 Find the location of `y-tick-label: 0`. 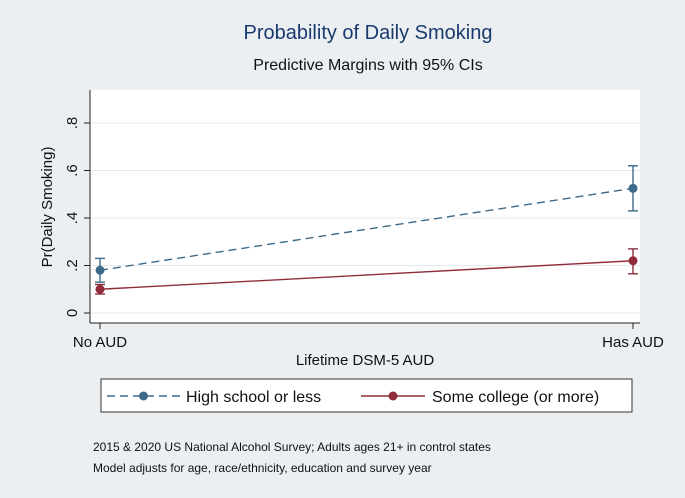

y-tick-label: 0 is located at coordinates (72, 313).